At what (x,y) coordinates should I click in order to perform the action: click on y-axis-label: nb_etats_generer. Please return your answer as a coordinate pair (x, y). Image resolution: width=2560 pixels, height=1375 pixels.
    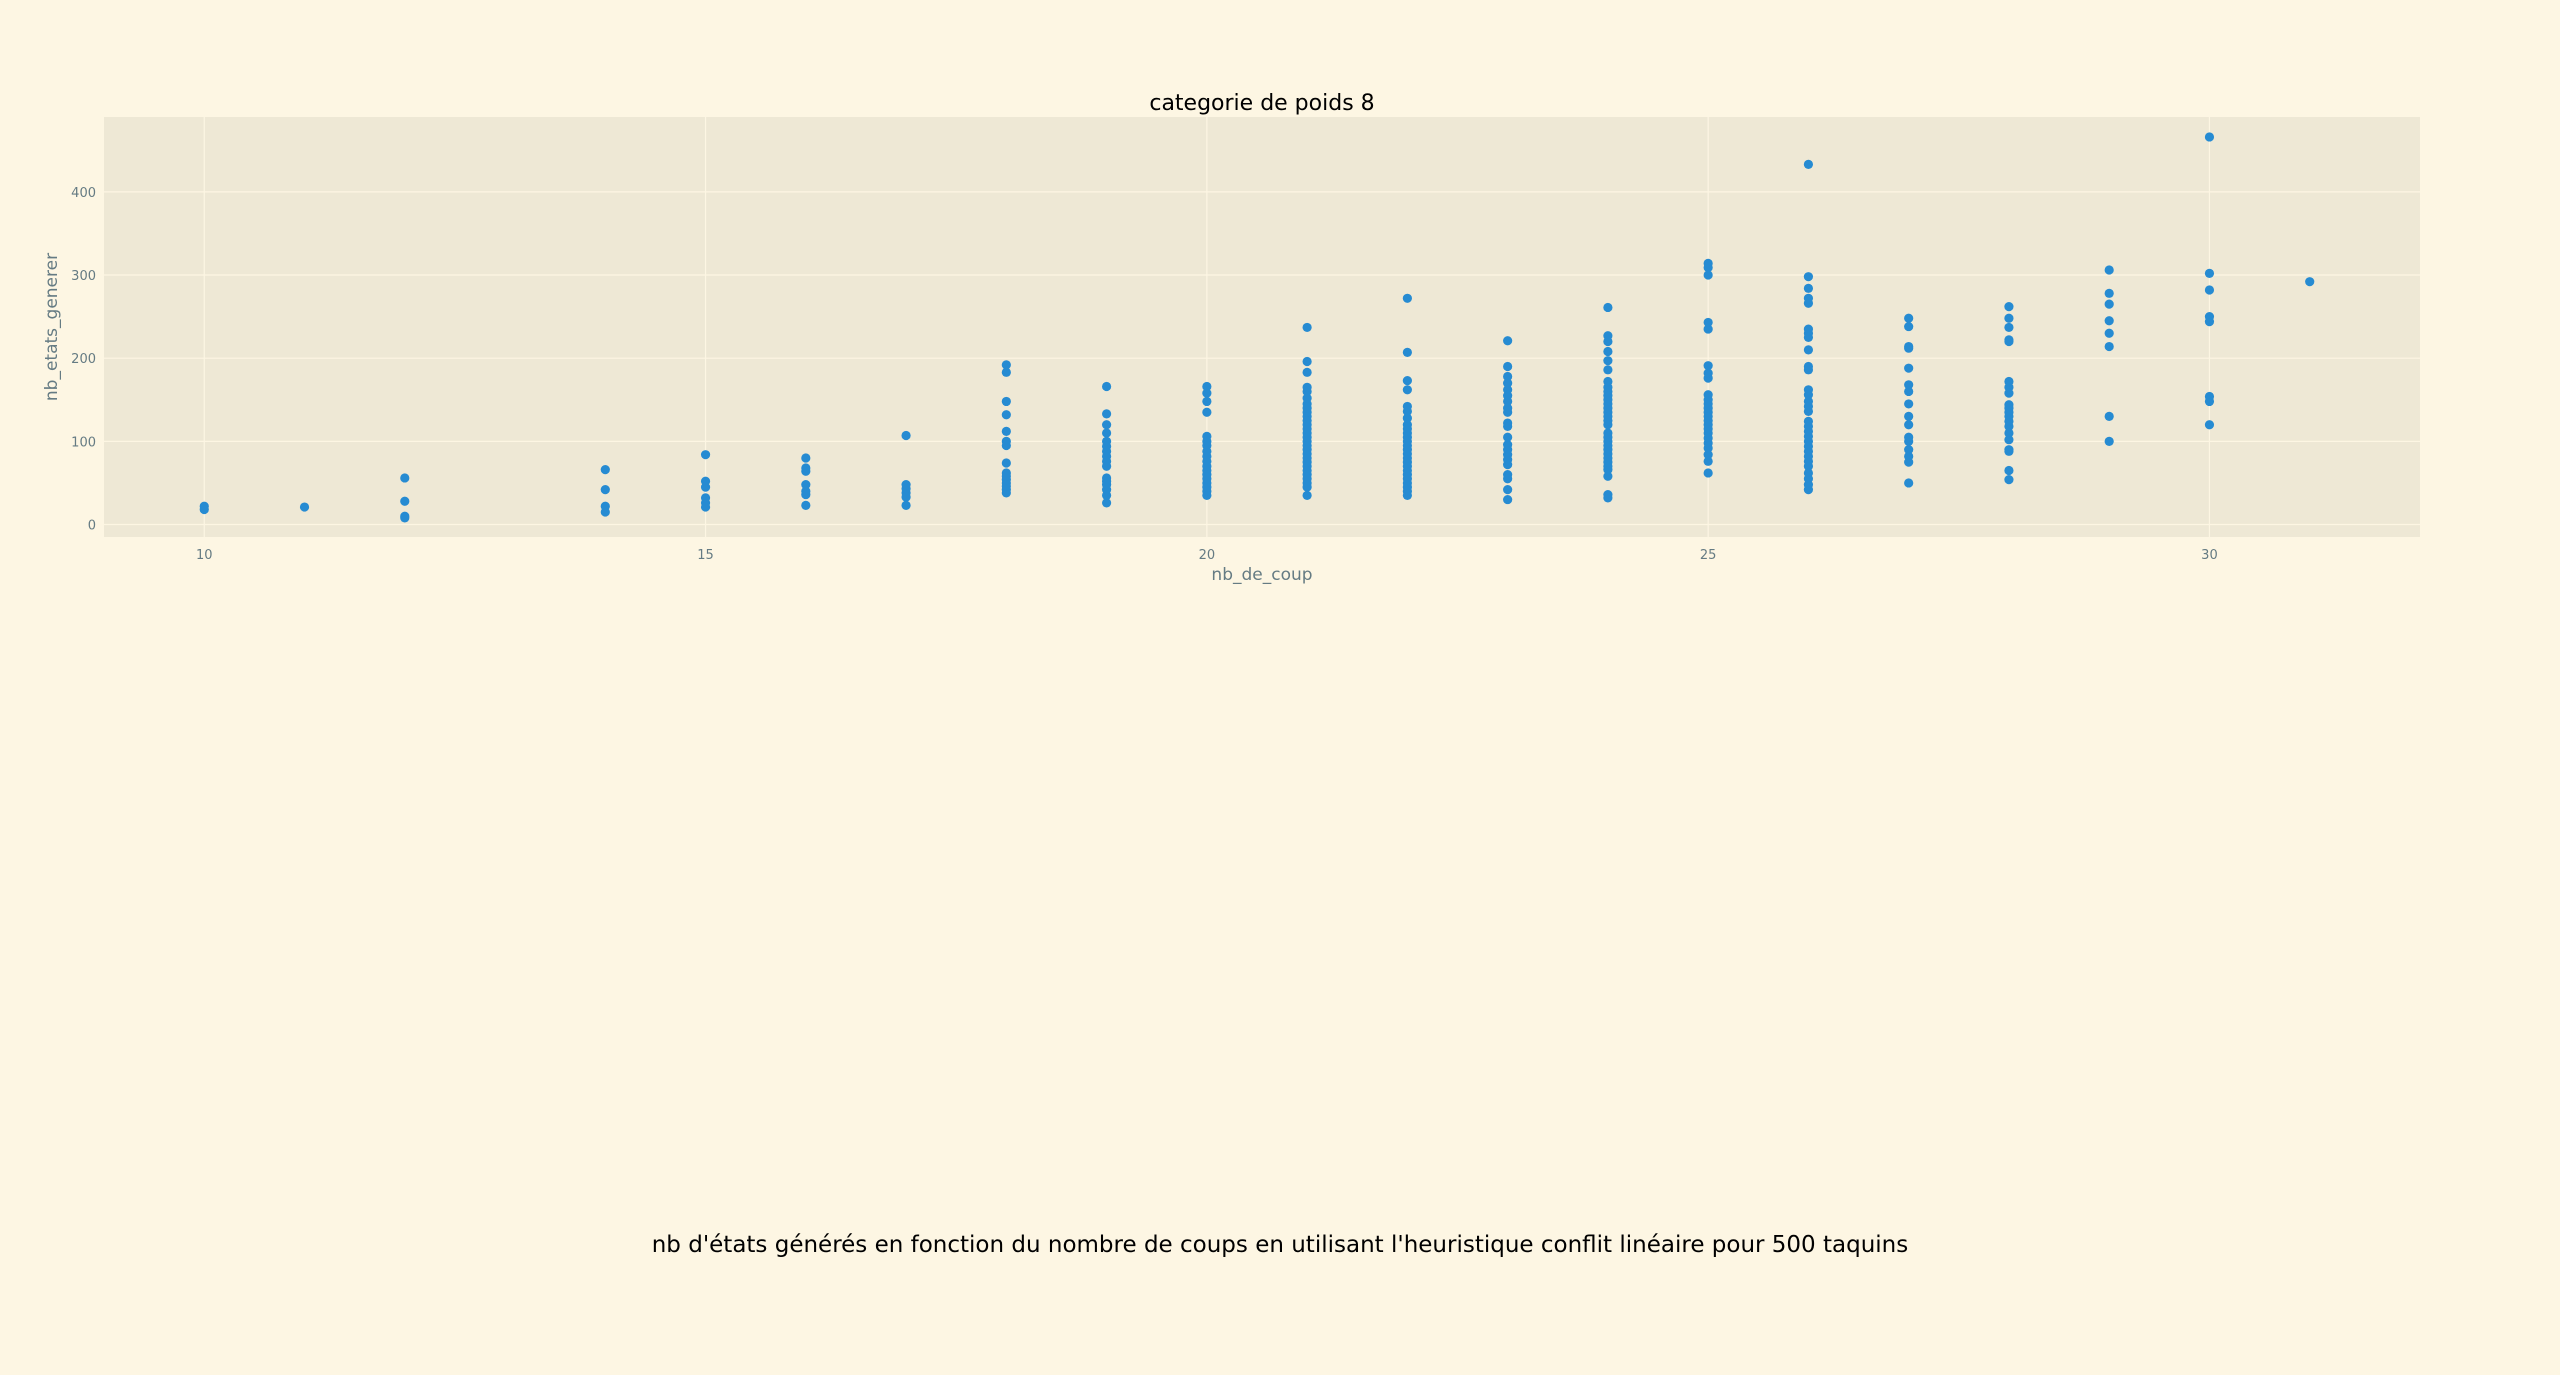
    Looking at the image, I should click on (52, 327).